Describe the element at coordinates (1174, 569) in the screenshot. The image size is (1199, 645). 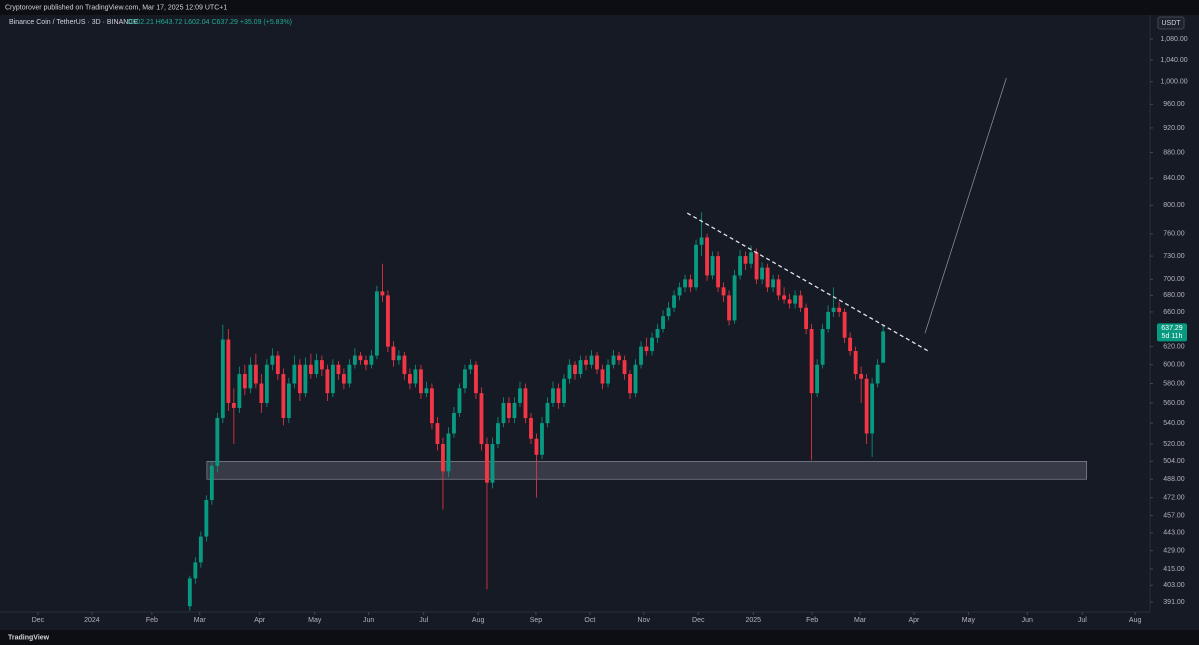
I see `y-tick-label: 415.00` at that location.